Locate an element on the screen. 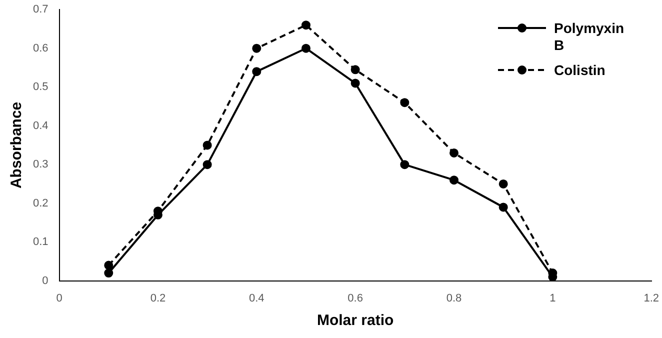  y-tick-label: 0.2 is located at coordinates (40, 203).